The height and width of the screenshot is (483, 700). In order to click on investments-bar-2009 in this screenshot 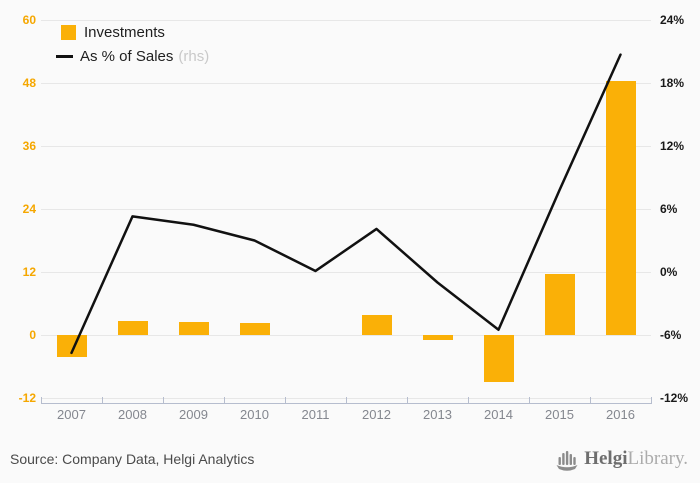, I will do `click(193, 328)`.